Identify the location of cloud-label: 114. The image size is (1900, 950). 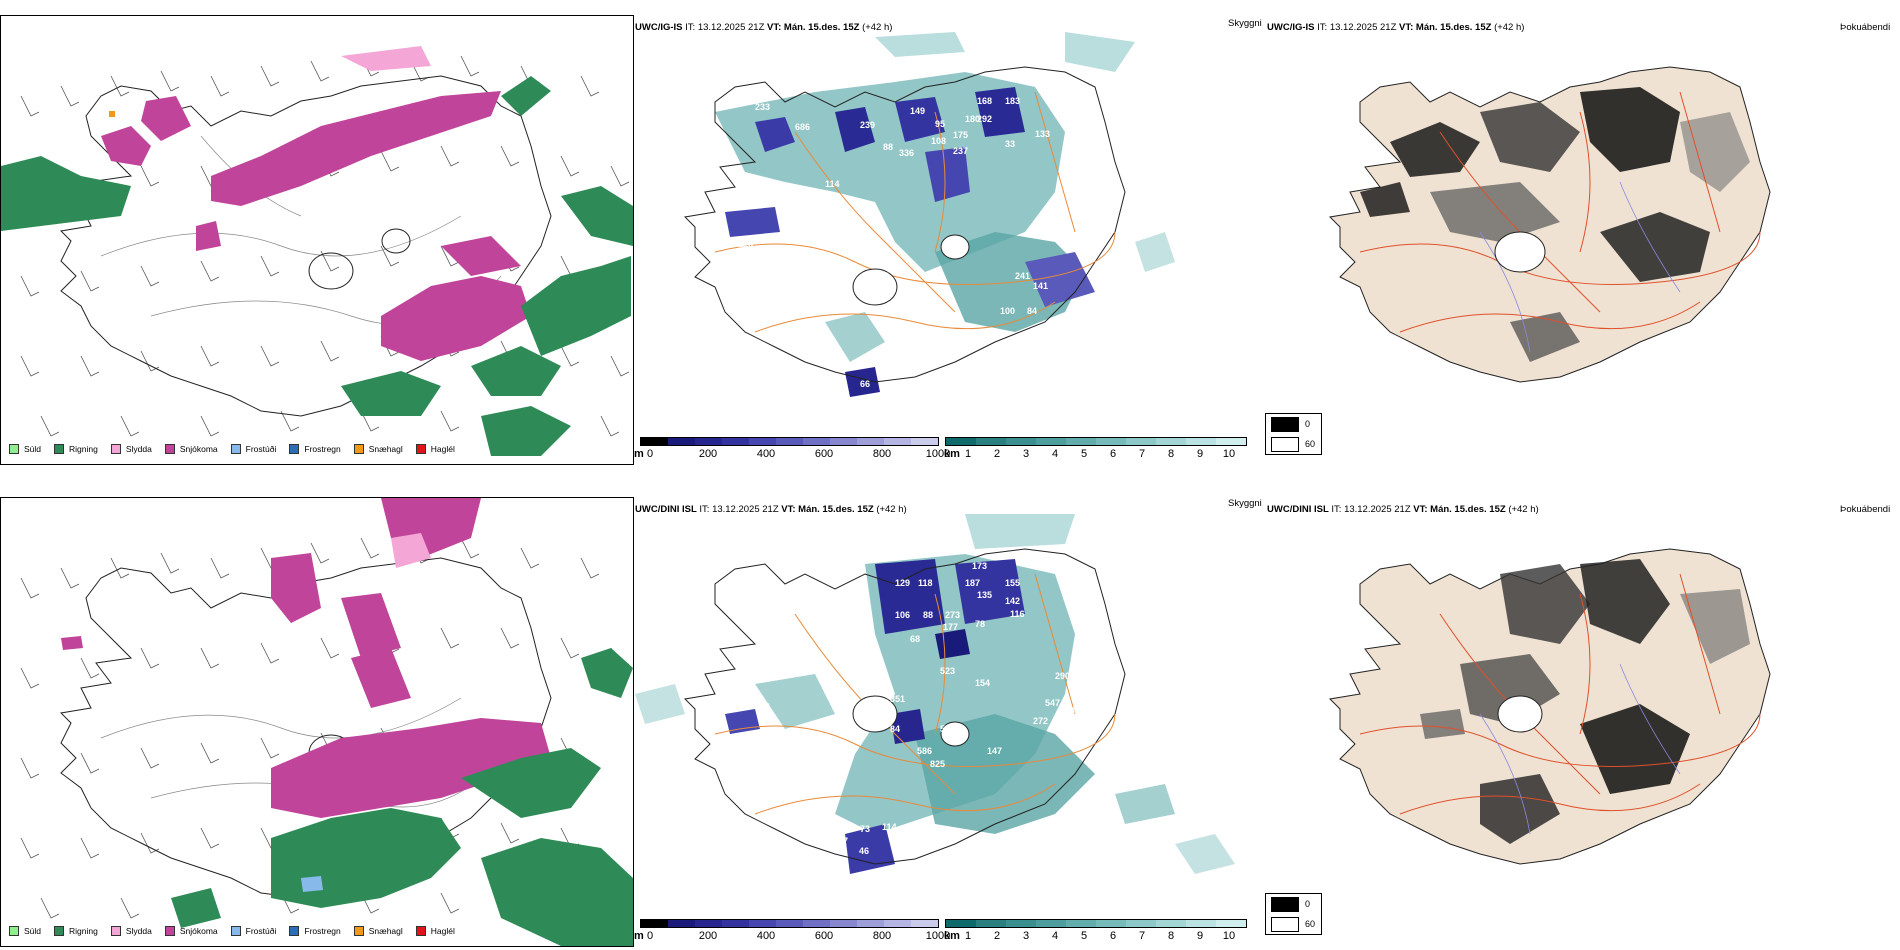
(889, 827).